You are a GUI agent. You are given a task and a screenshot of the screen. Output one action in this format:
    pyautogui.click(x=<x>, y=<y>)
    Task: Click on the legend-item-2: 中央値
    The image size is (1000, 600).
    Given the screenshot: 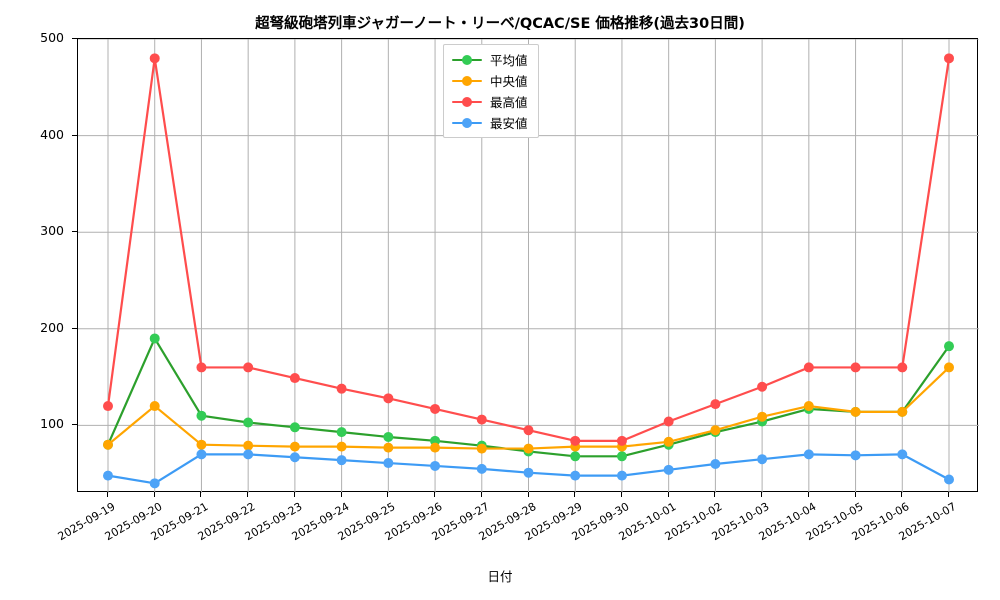 What is the action you would take?
    pyautogui.click(x=490, y=80)
    